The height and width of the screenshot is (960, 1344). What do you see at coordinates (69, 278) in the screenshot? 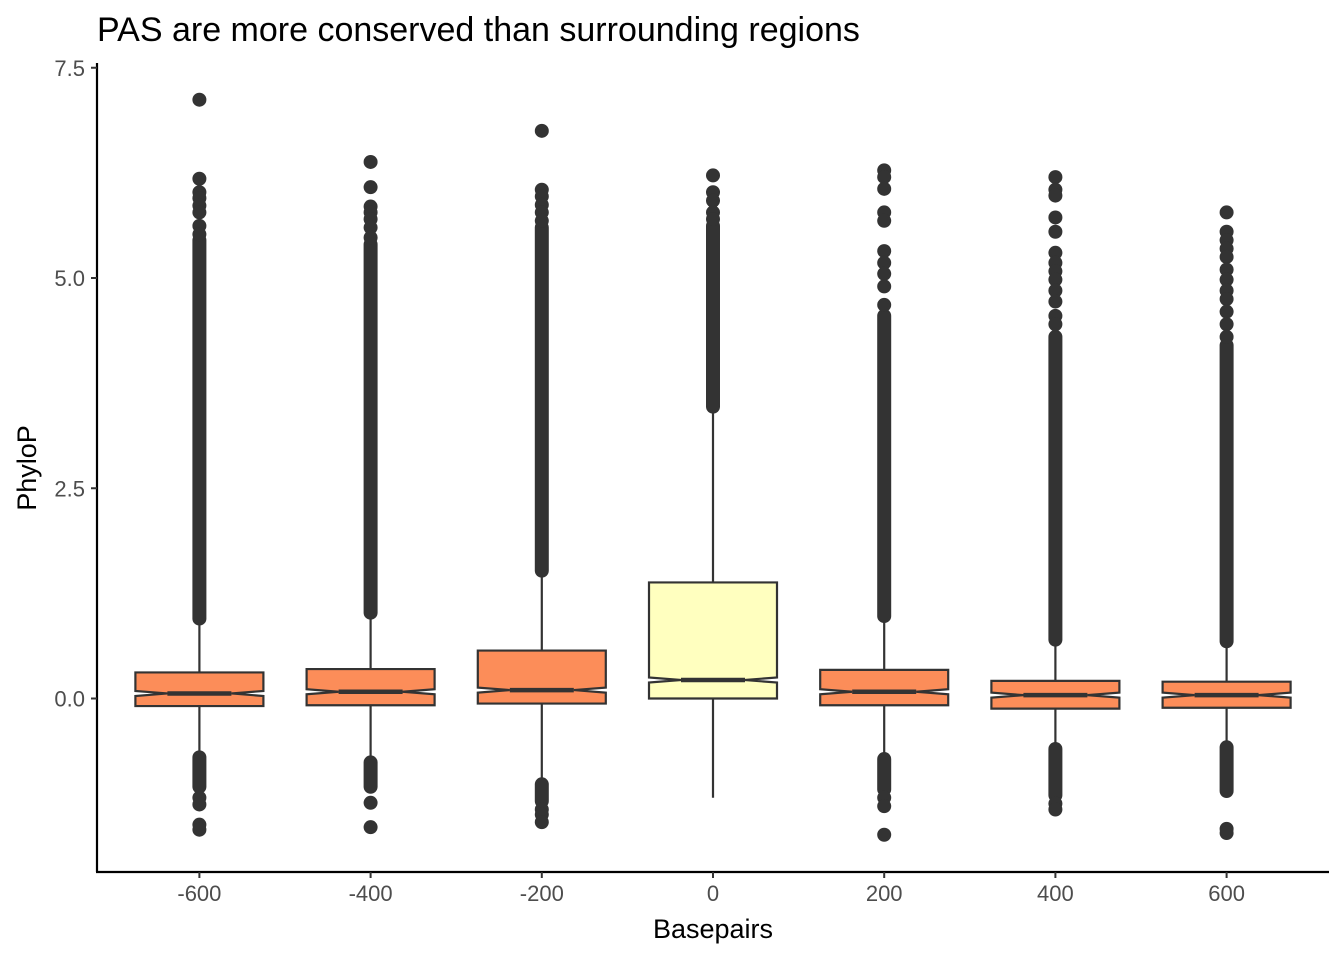
I see `y-tick-label: 5.0` at bounding box center [69, 278].